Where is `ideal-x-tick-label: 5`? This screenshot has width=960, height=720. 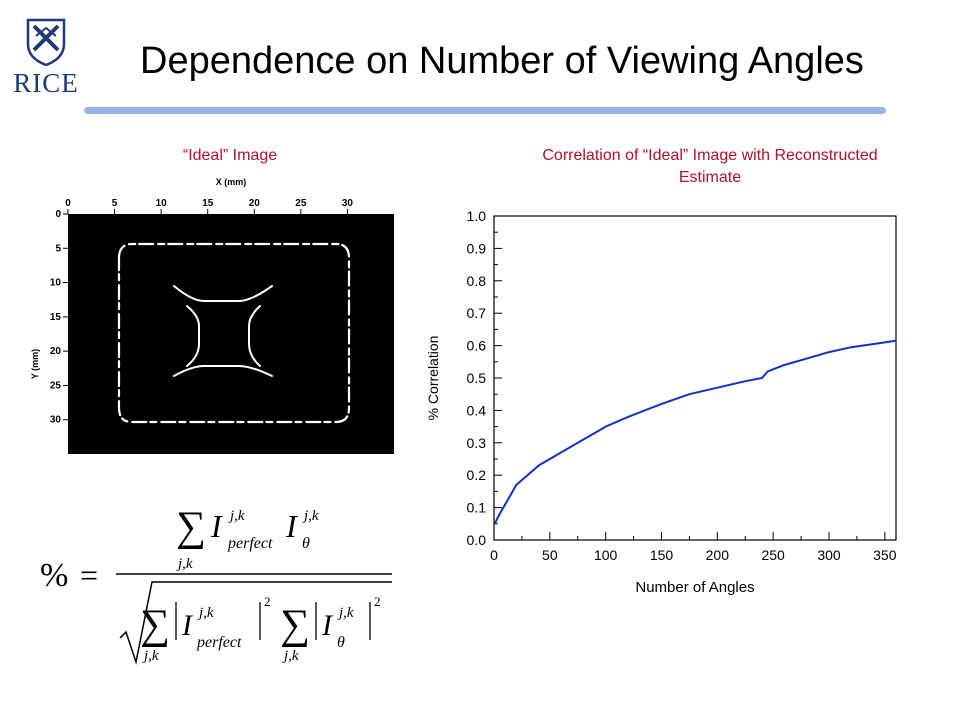 ideal-x-tick-label: 5 is located at coordinates (115, 203).